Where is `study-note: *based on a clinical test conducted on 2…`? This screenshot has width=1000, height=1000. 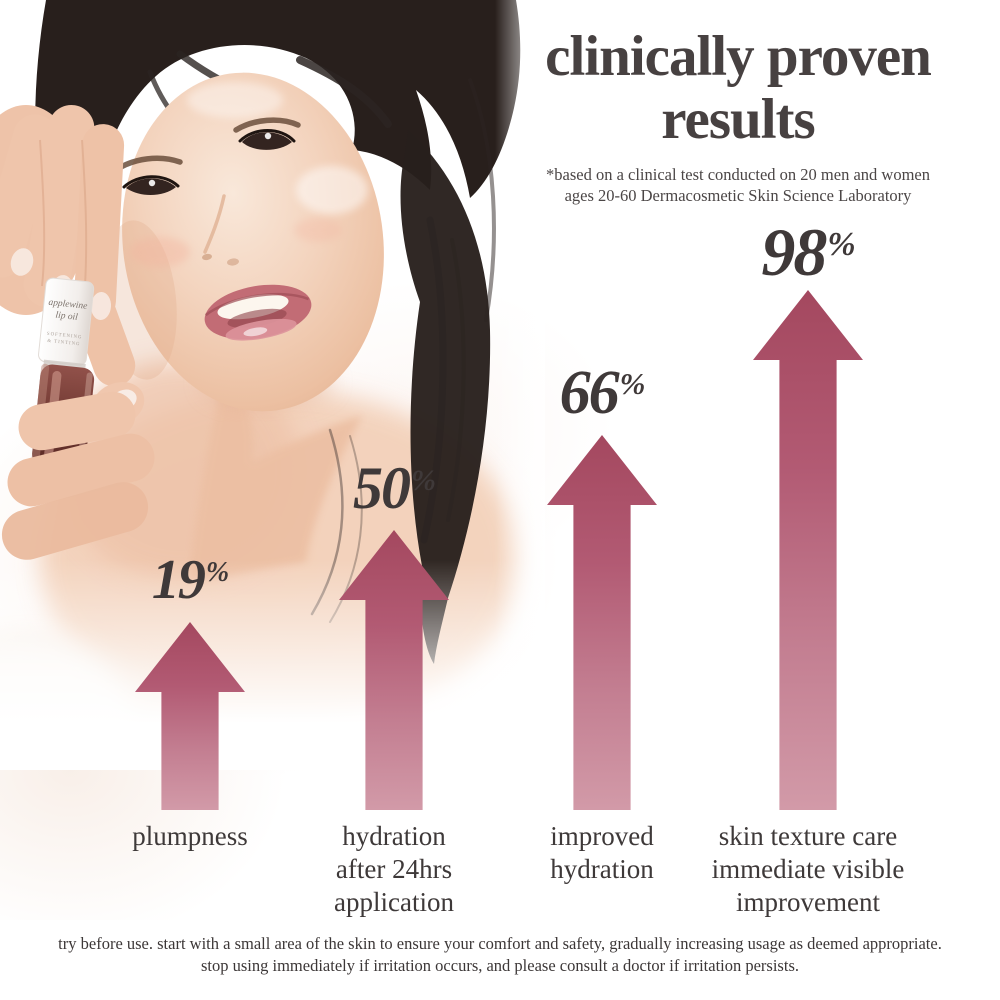 study-note: *based on a clinical test conducted on 2… is located at coordinates (738, 185).